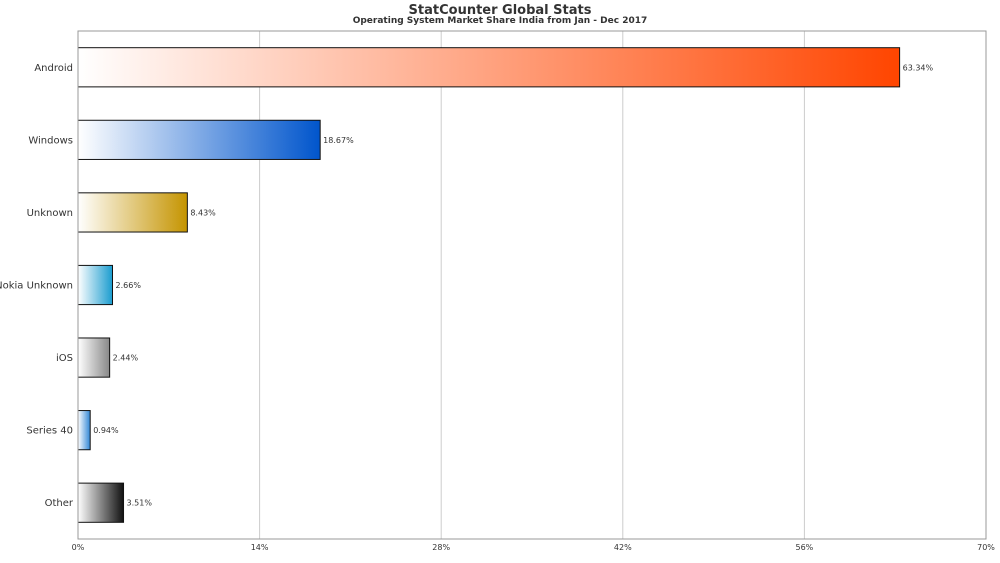 The image size is (1000, 563). I want to click on category-label: Series 40, so click(49, 431).